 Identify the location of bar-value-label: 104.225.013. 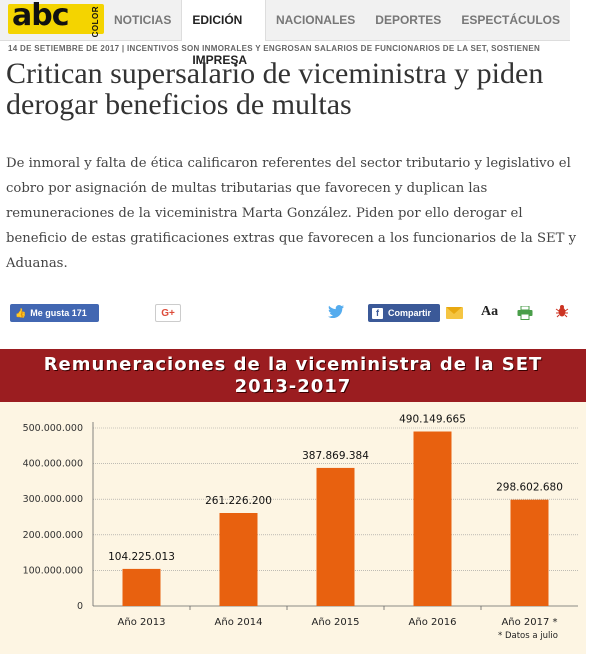
(141, 557).